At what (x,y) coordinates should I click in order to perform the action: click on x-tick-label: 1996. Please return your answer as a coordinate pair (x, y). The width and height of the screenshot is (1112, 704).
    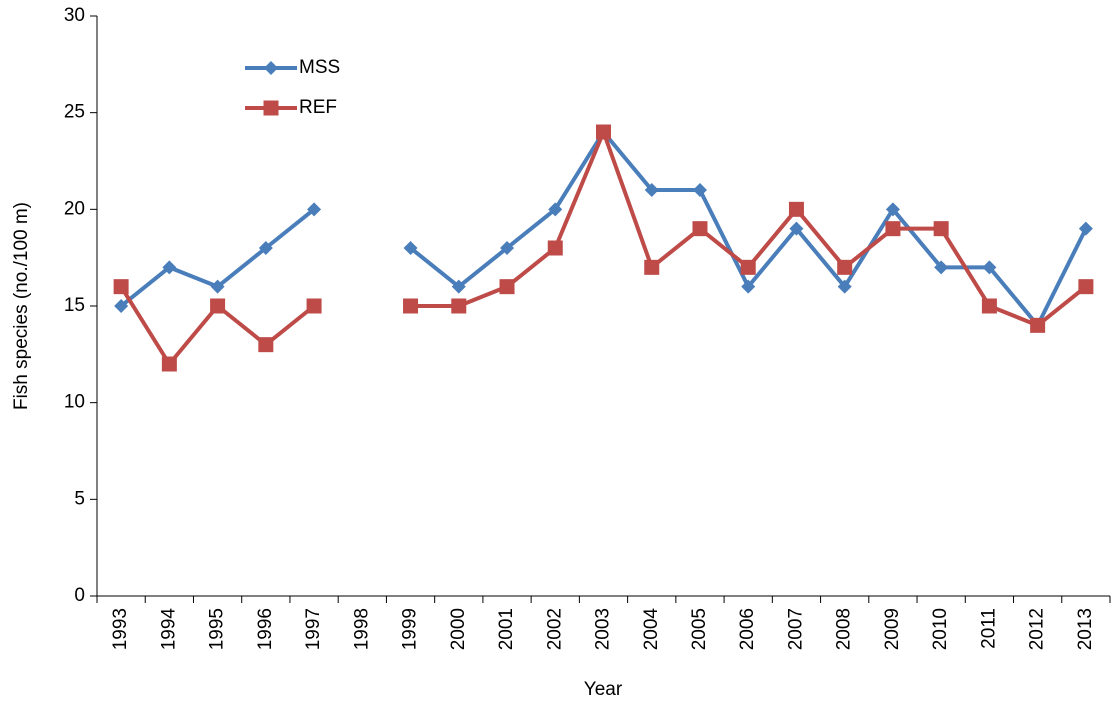
    Looking at the image, I should click on (265, 629).